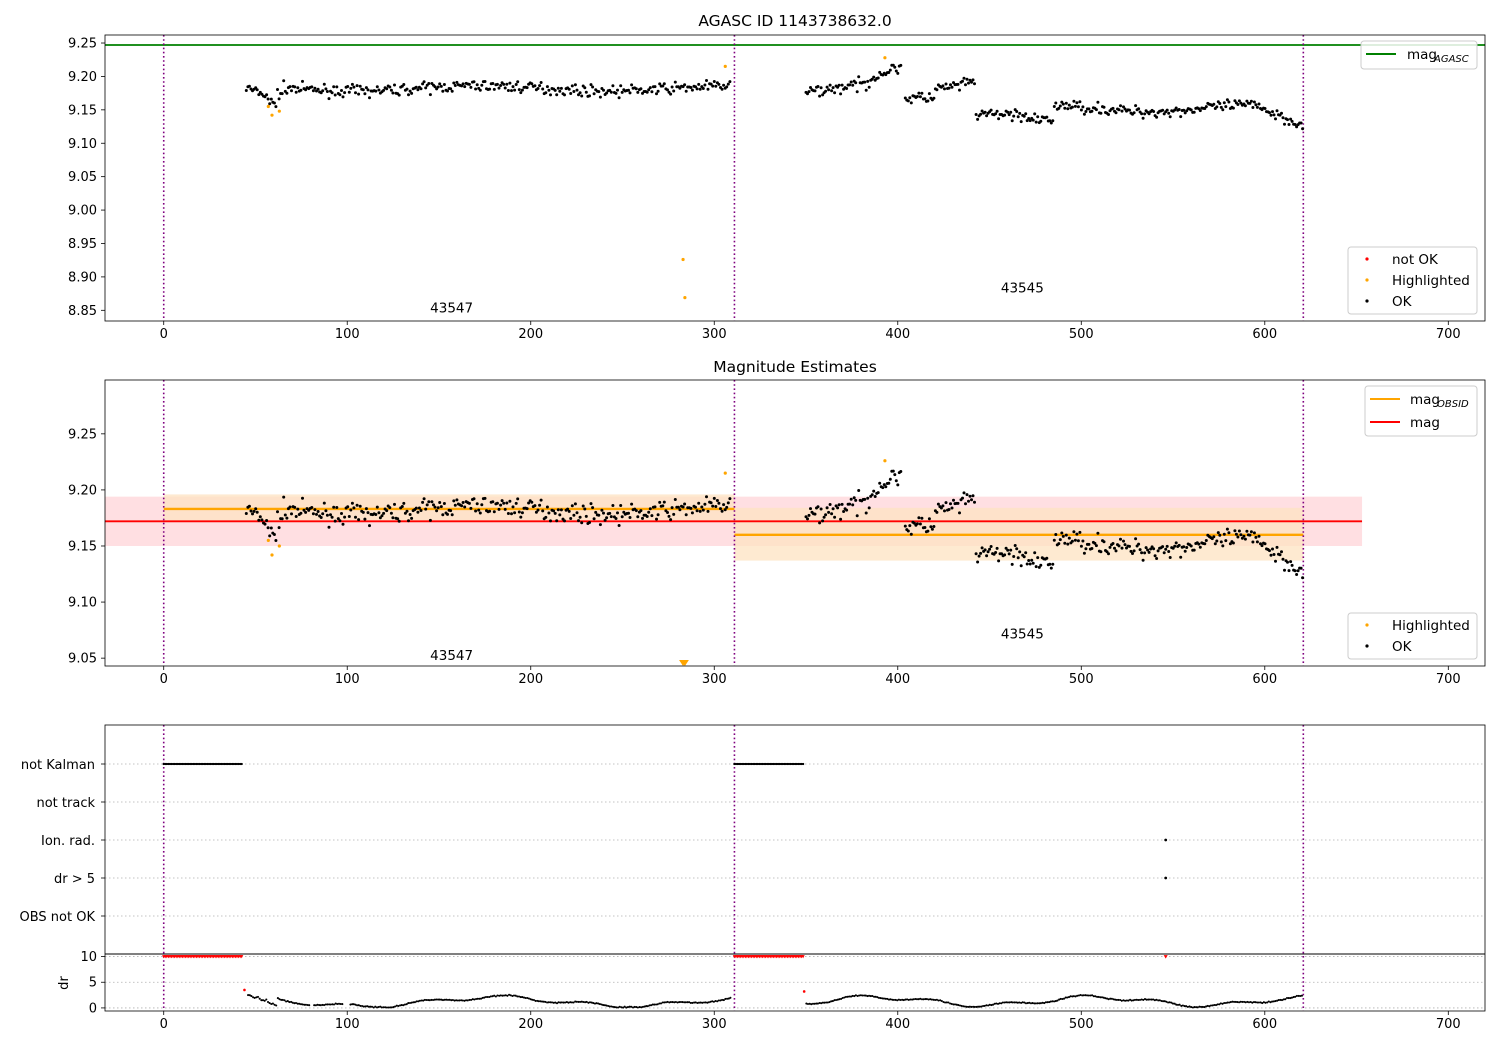 The width and height of the screenshot is (1500, 1054). What do you see at coordinates (530, 1024) in the screenshot?
I see `x-tick-label: 200` at bounding box center [530, 1024].